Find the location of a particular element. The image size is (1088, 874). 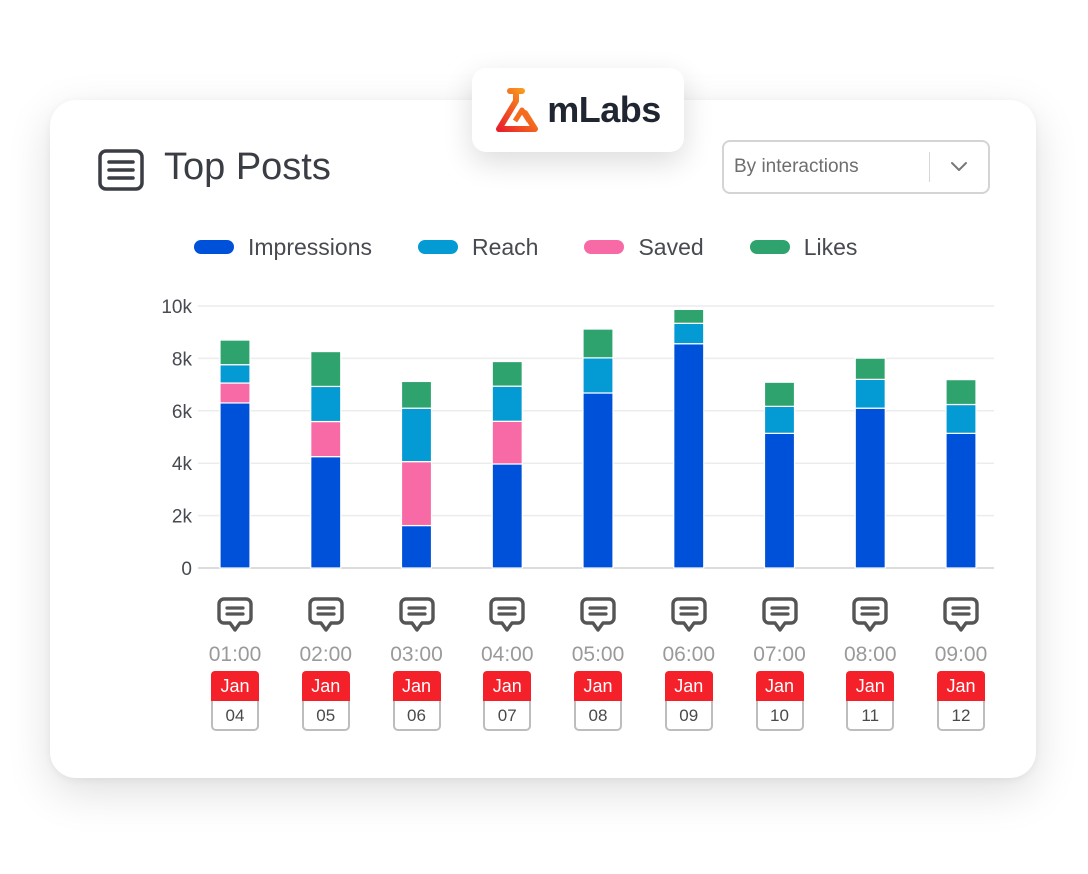

calendar-day: 10 is located at coordinates (779, 716).